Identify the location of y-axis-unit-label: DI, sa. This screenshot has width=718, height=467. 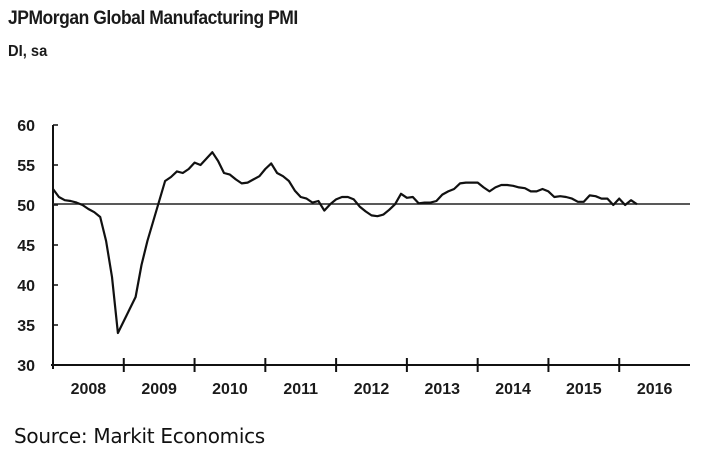
(28, 51).